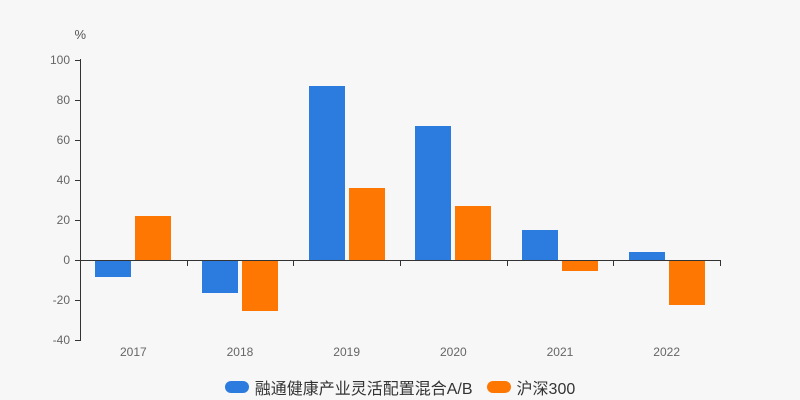 This screenshot has height=400, width=800. What do you see at coordinates (540, 245) in the screenshot?
I see `bar-series1-2021` at bounding box center [540, 245].